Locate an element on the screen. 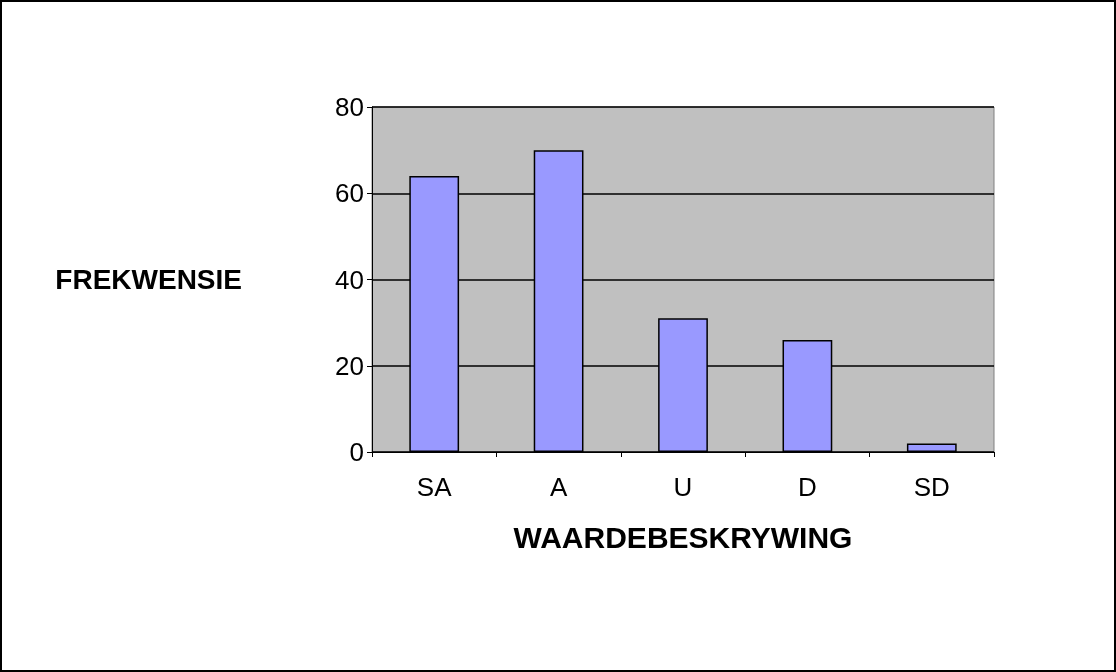 This screenshot has width=1116, height=672. x-tick-label: U is located at coordinates (683, 487).